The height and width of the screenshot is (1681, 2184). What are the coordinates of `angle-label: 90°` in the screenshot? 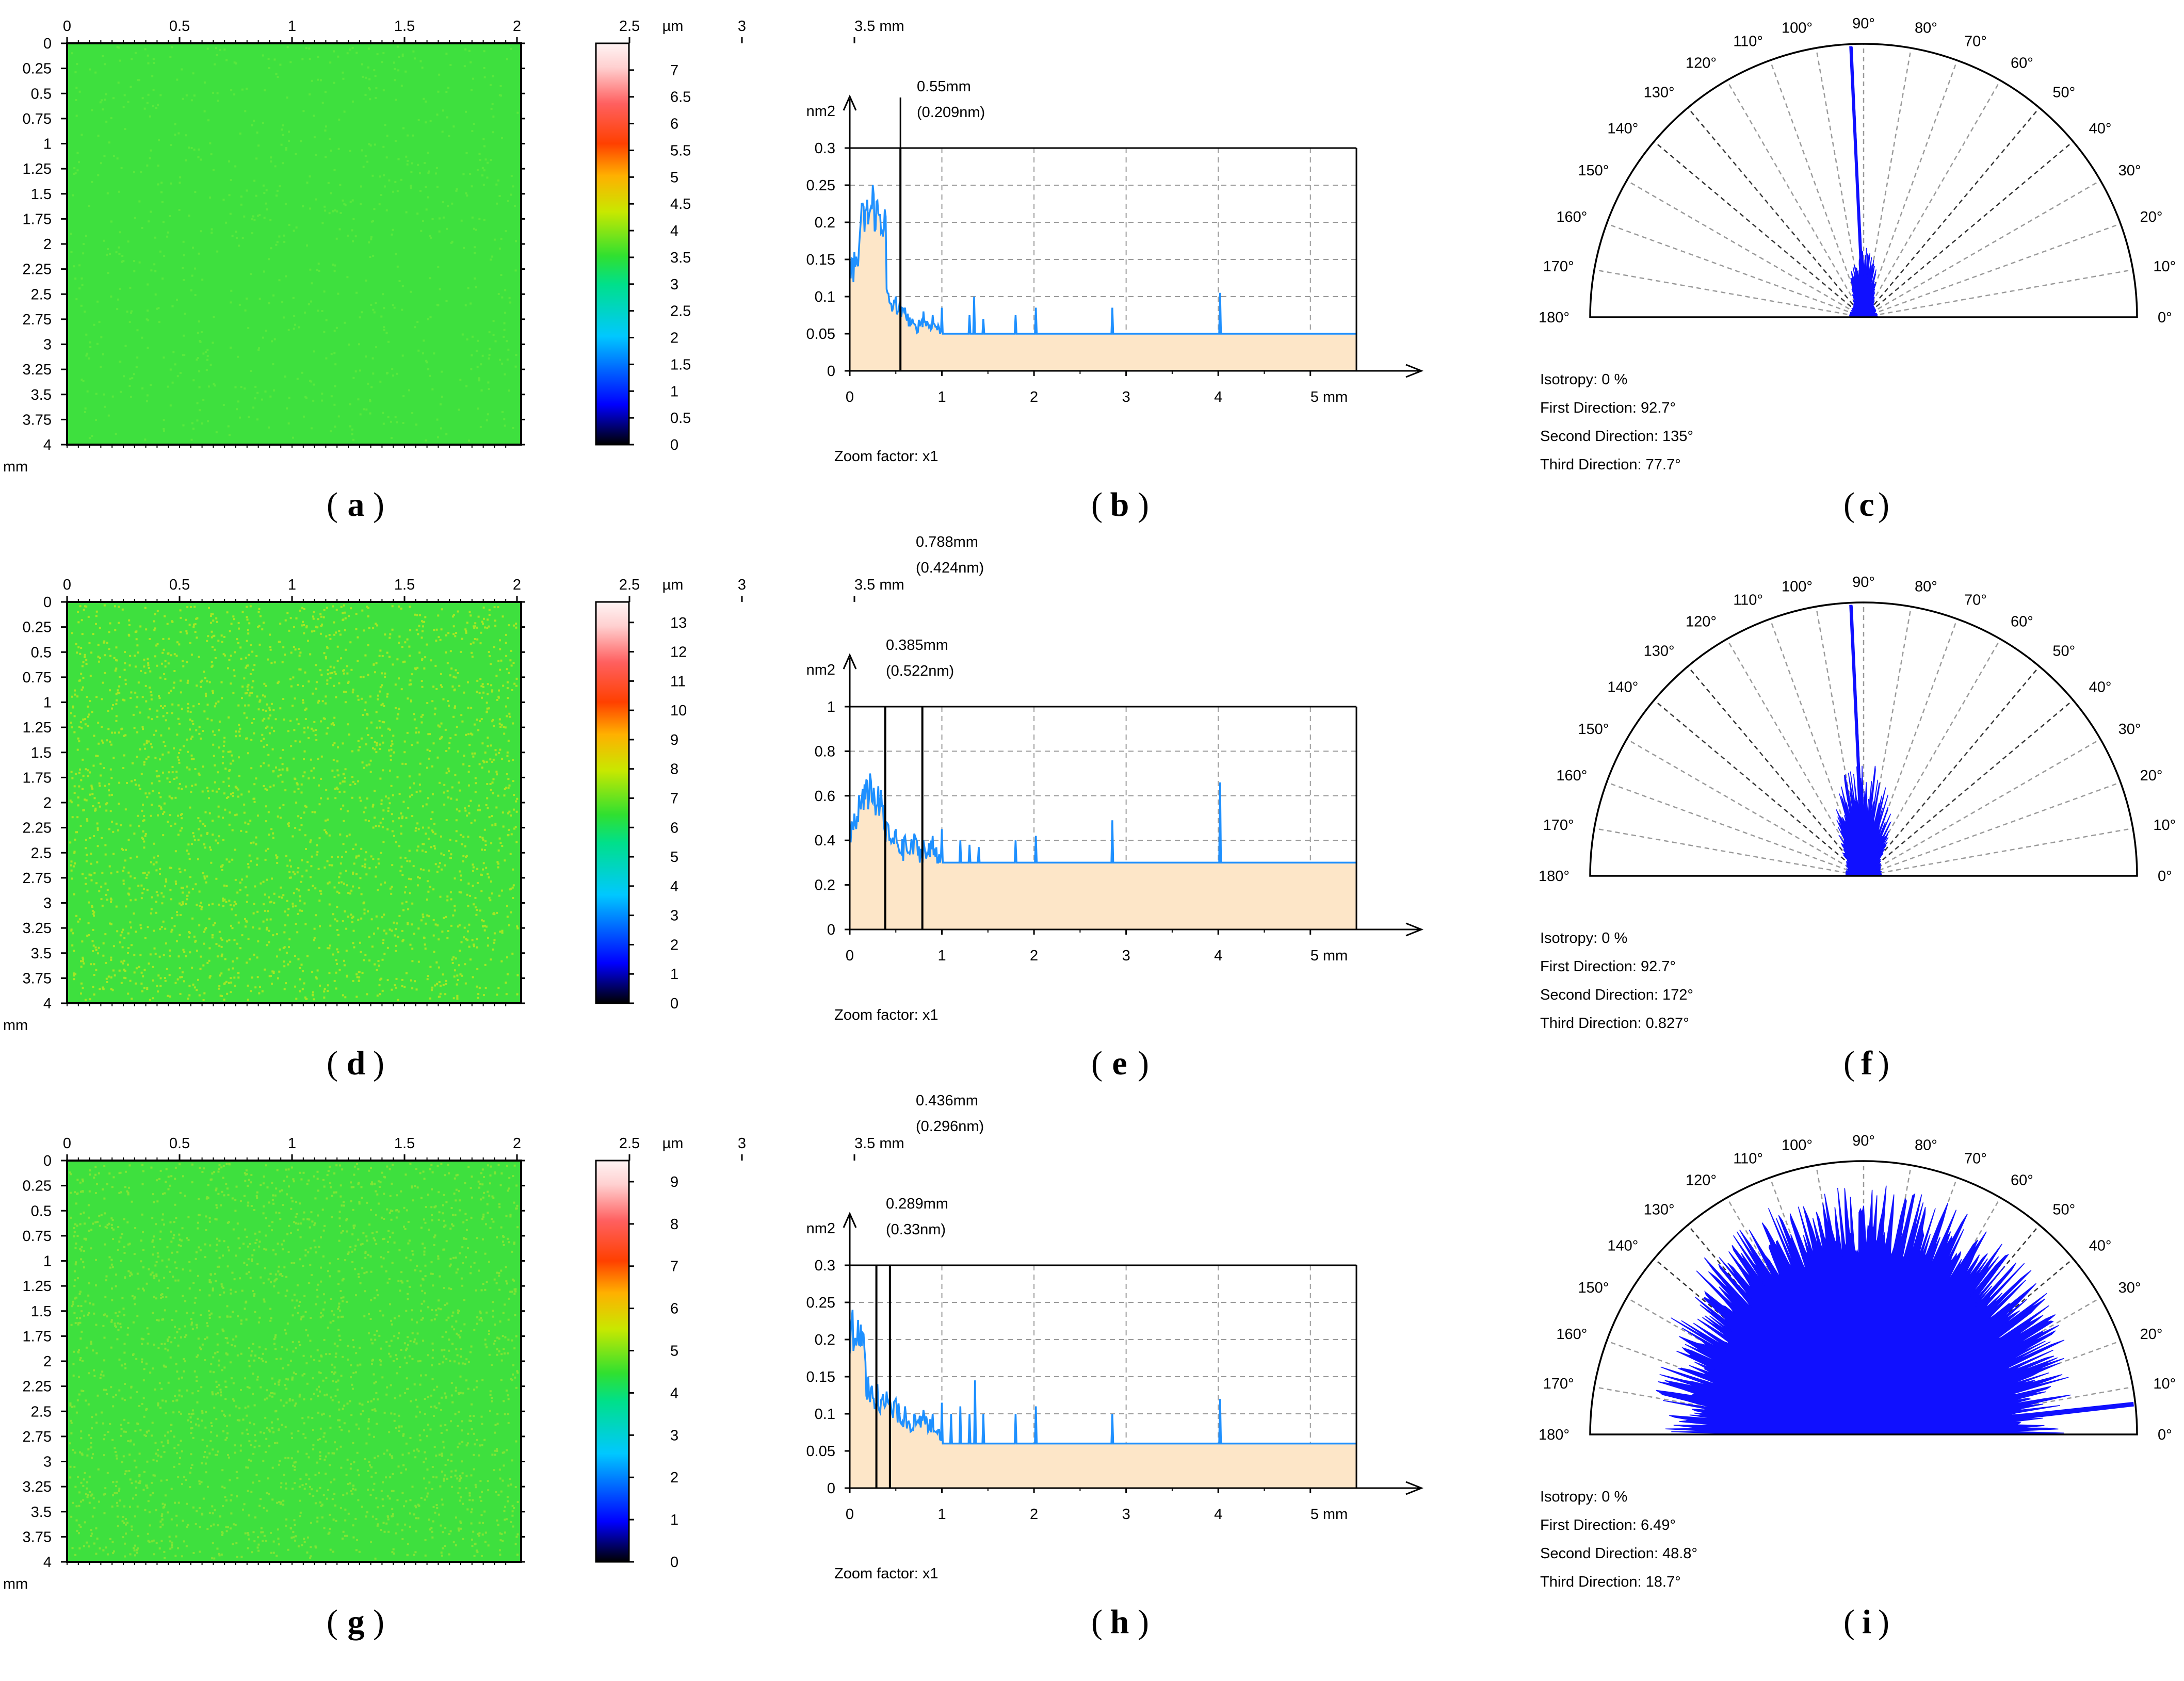 It's located at (1863, 582).